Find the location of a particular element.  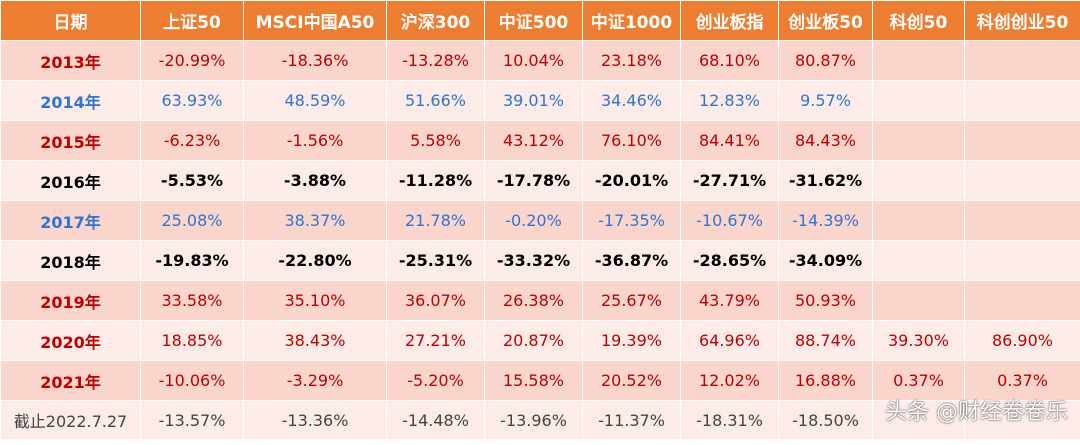

watermark: 头条 @财经卷卷乐 is located at coordinates (976, 412).